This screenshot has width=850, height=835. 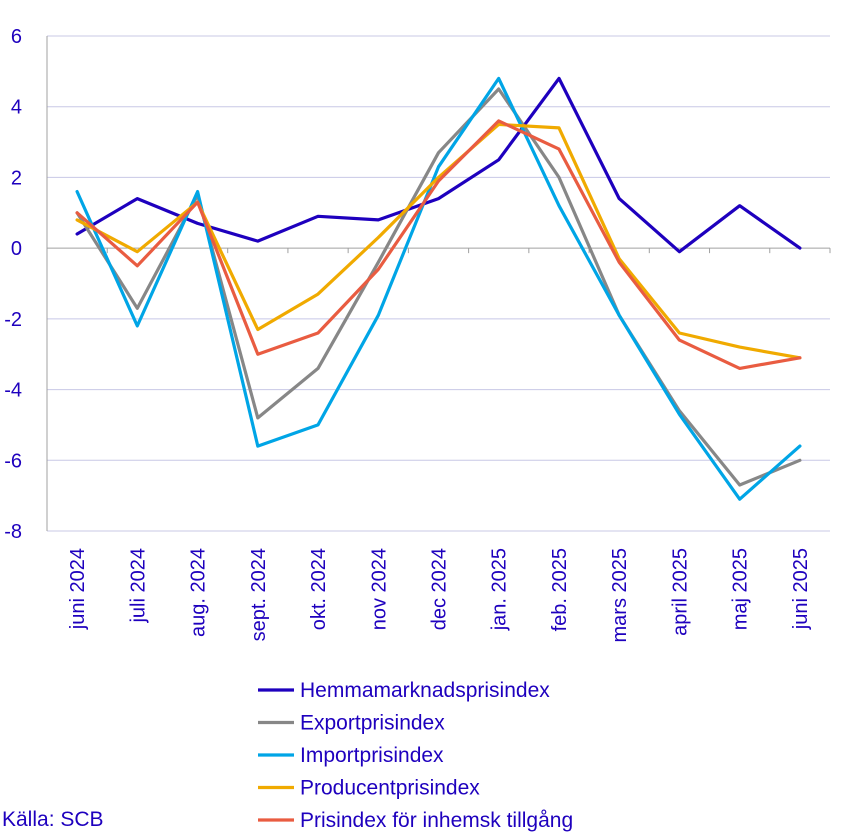 I want to click on source-note: Källa: SCB, so click(x=53, y=819).